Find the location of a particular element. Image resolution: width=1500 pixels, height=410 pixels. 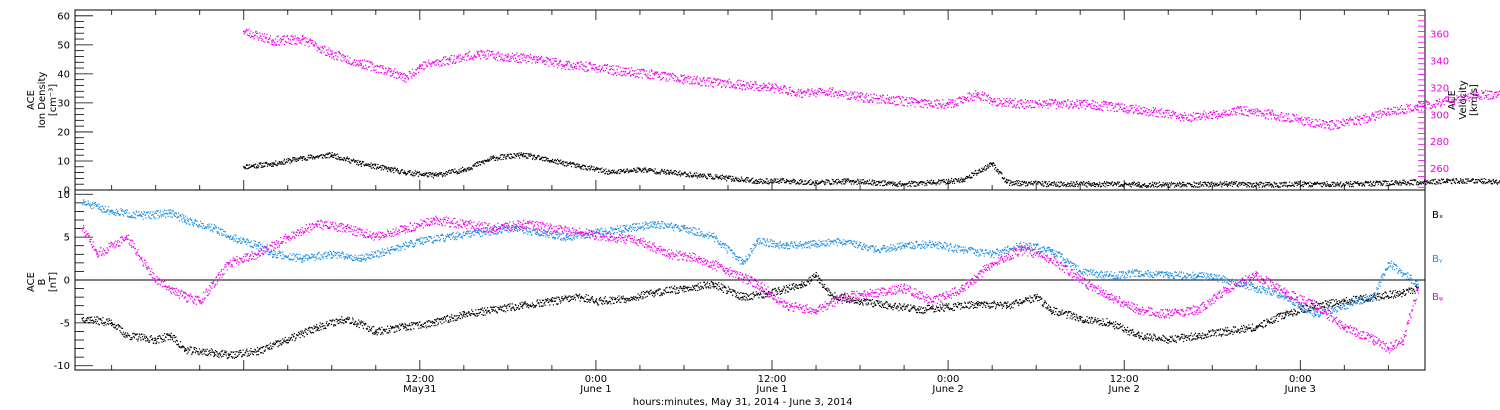

top-ytick-label-4: 40 is located at coordinates (63, 74).